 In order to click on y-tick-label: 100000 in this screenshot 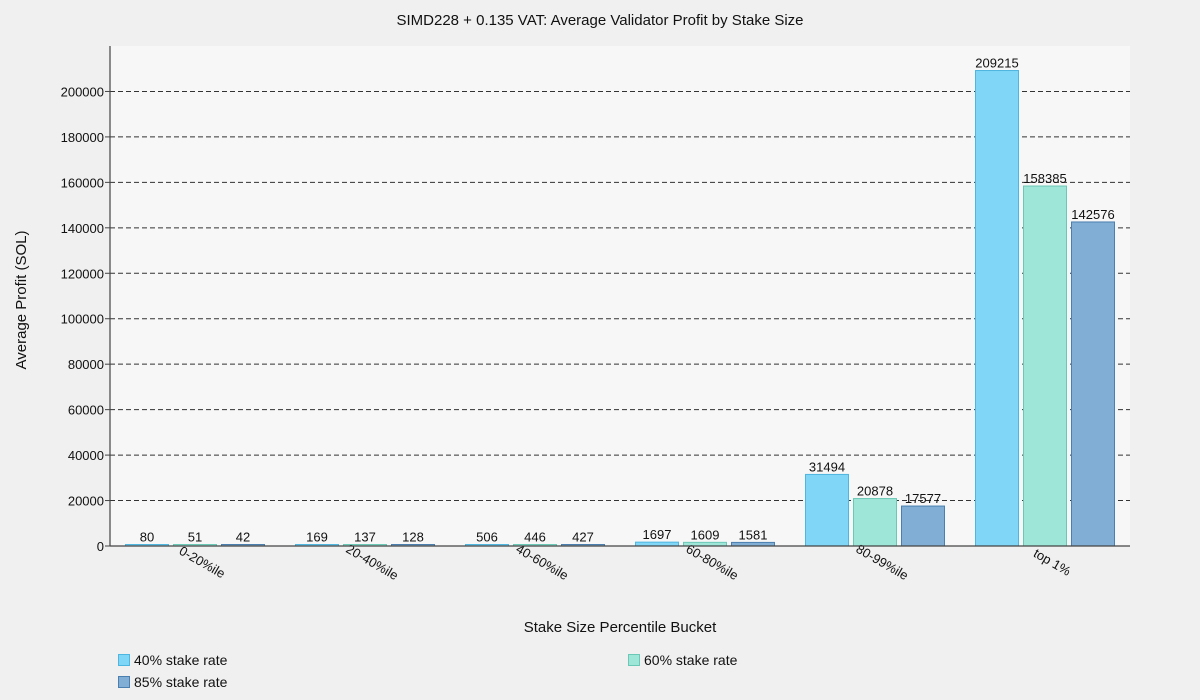, I will do `click(82, 319)`.